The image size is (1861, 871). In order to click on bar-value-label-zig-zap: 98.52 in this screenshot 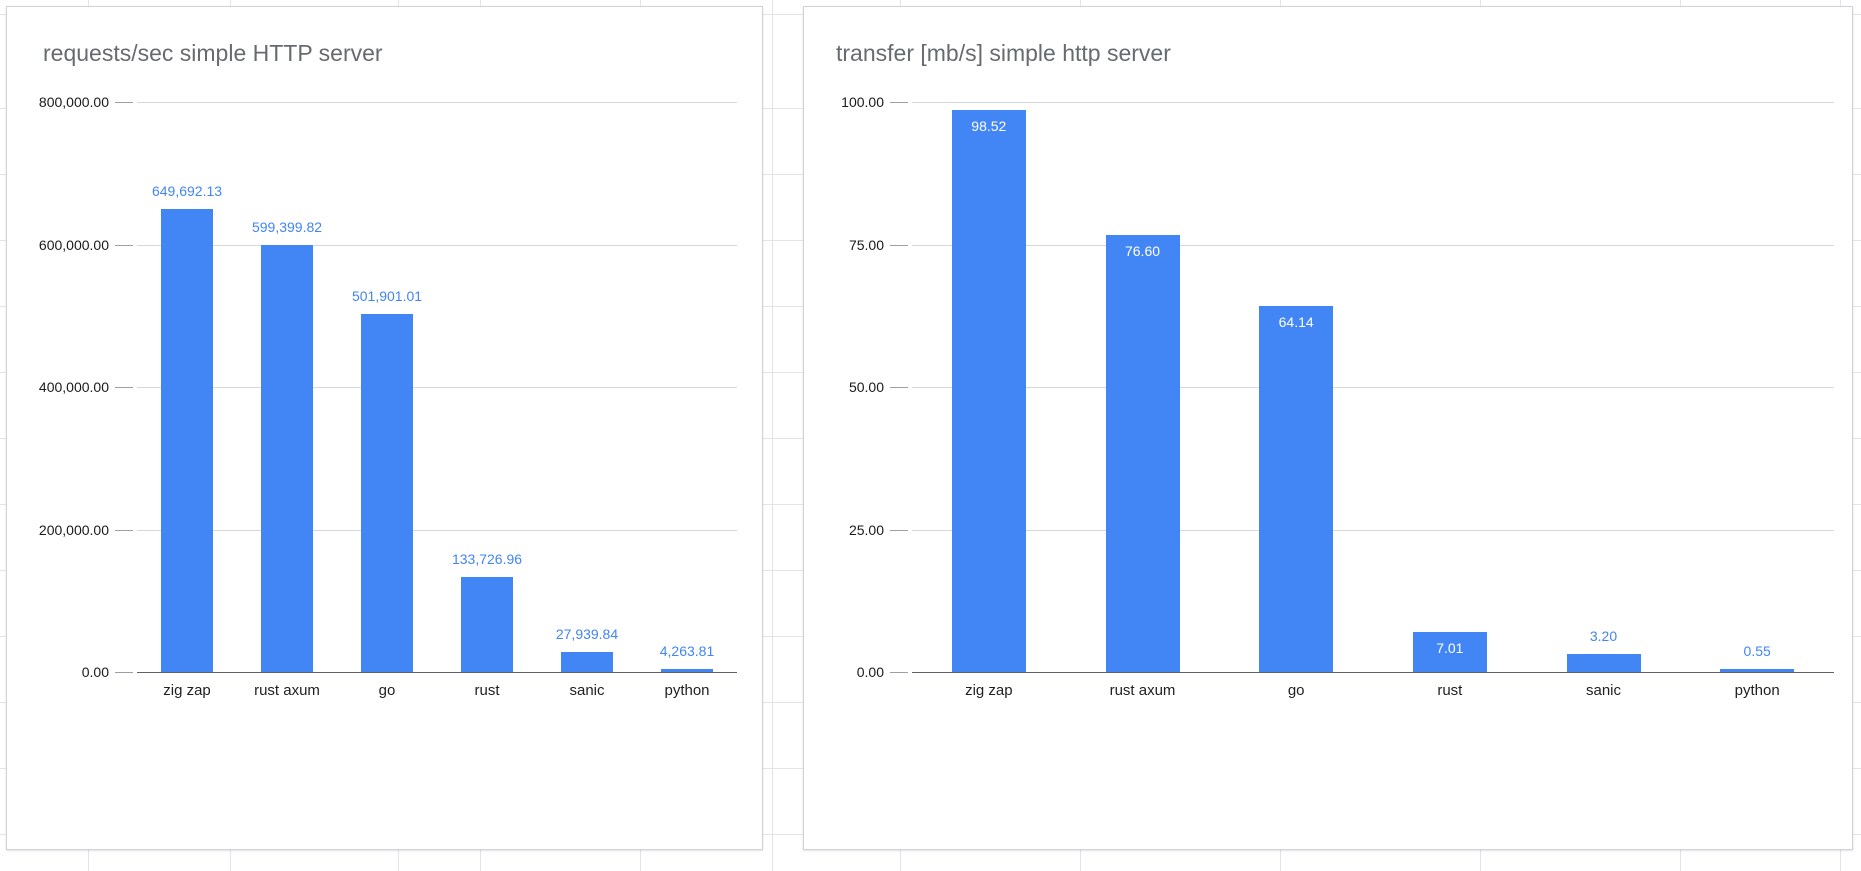, I will do `click(989, 126)`.